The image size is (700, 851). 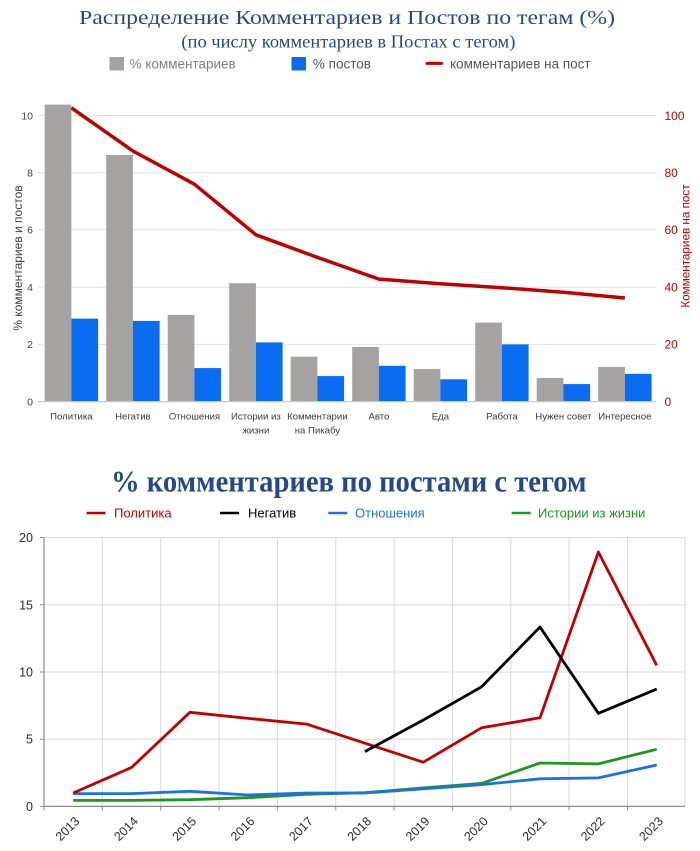 I want to click on svg-text: % комментариев и постов, so click(x=18, y=257).